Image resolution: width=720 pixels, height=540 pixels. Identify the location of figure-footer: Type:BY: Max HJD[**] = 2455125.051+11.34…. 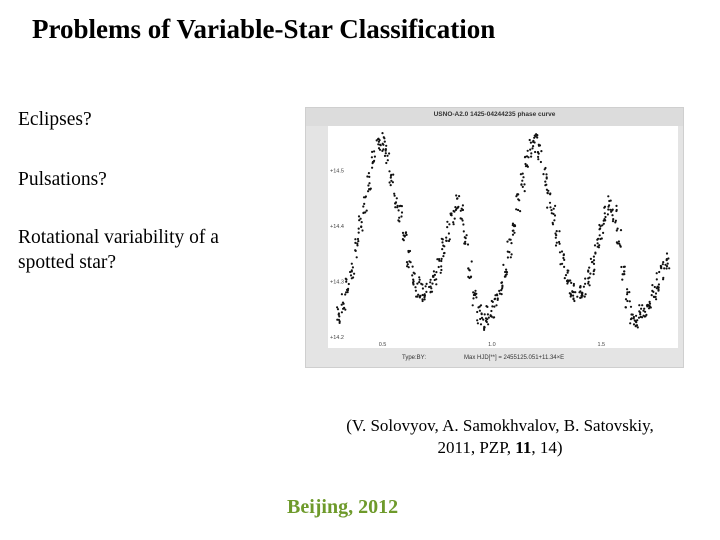
(494, 358).